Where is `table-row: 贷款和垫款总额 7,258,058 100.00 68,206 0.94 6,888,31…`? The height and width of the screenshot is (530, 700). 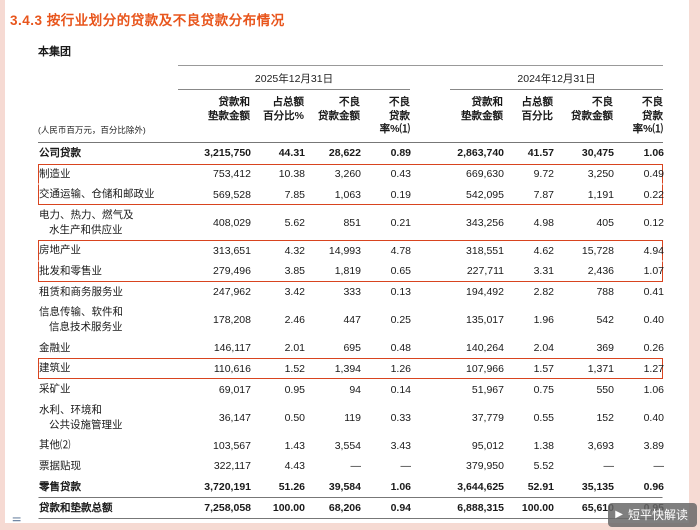 table-row: 贷款和垫款总额 7,258,058 100.00 68,206 0.94 6,888,31… is located at coordinates (351, 508).